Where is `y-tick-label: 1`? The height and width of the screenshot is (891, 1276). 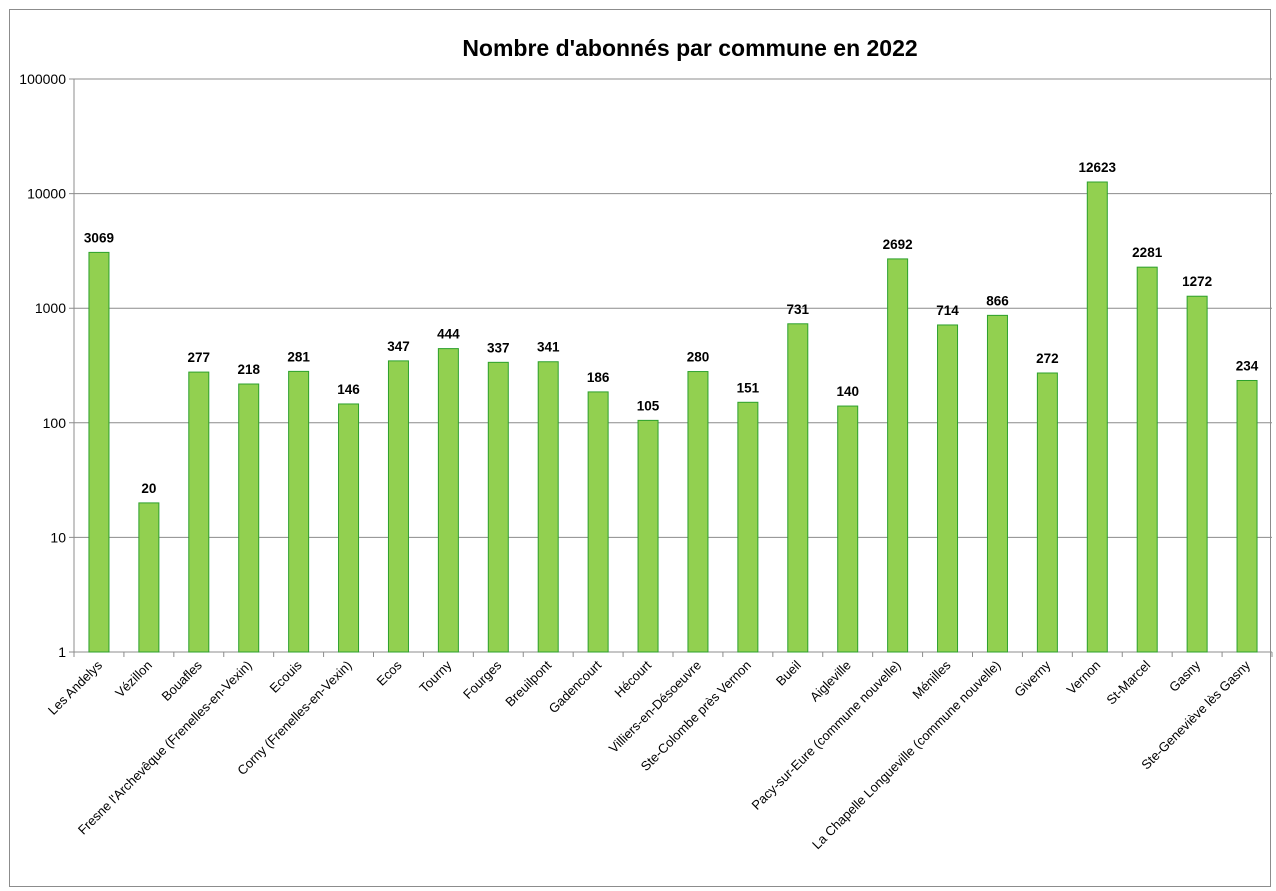
y-tick-label: 1 is located at coordinates (62, 652).